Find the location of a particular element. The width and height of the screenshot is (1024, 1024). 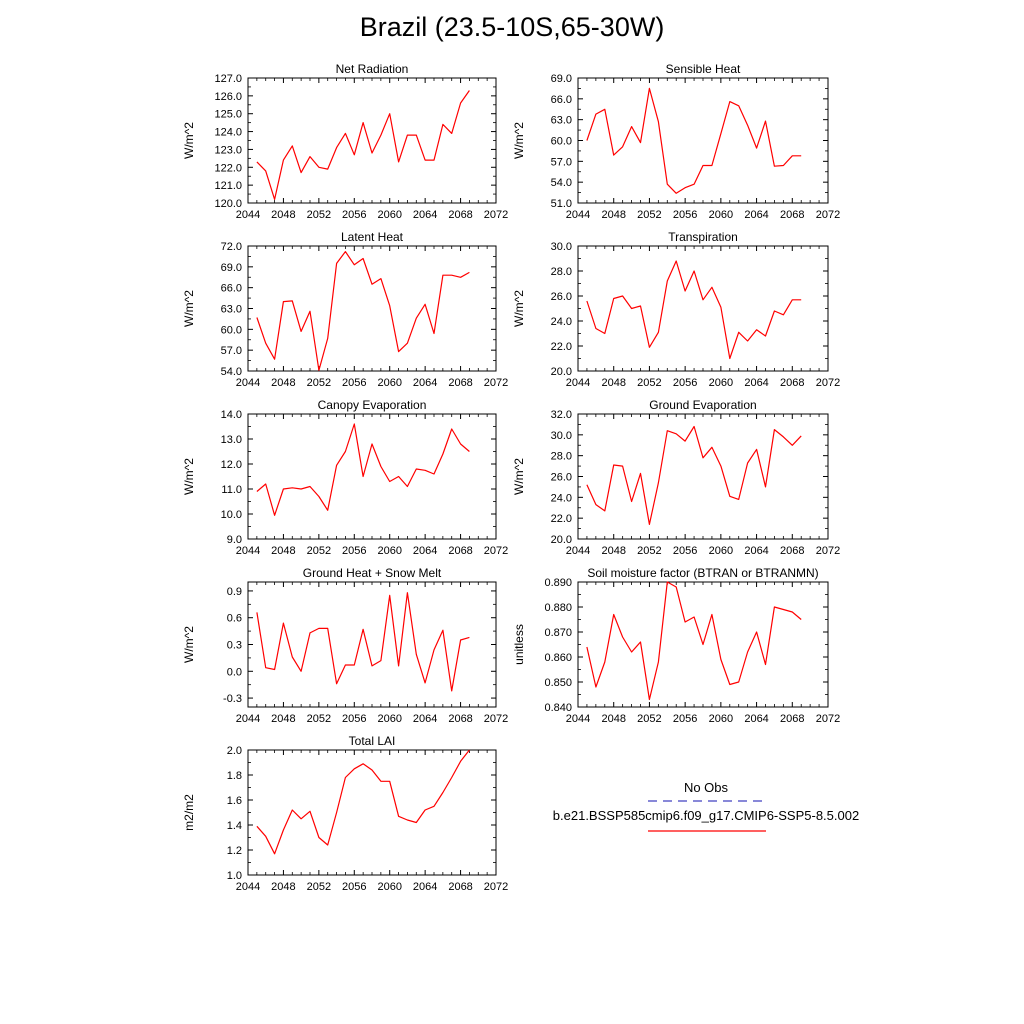

y-tick-label: 0.3 is located at coordinates (234, 646).